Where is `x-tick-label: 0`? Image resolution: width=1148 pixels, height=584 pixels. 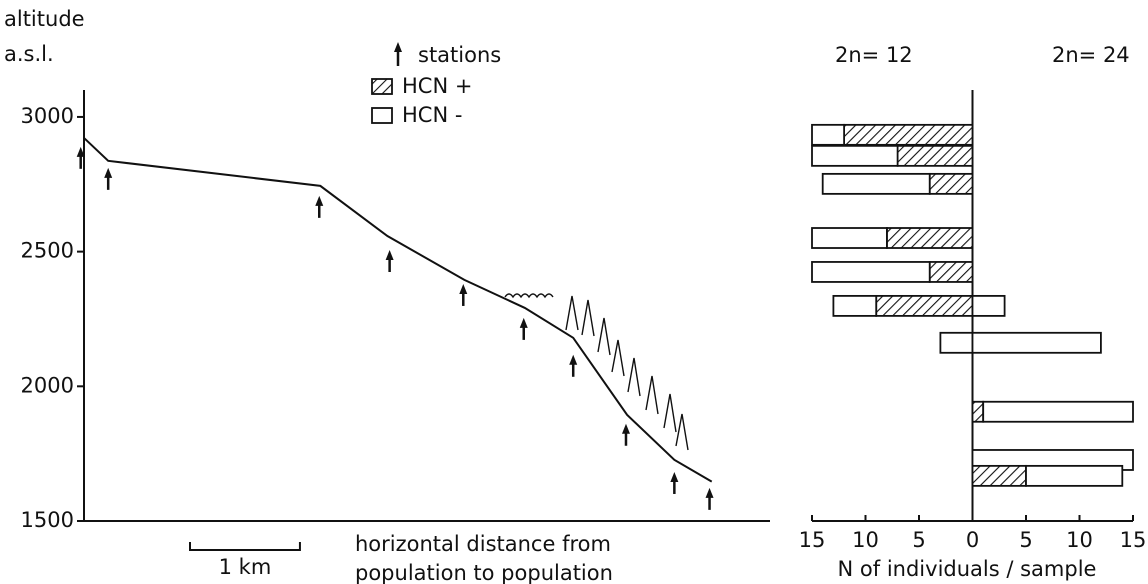
x-tick-label: 0 is located at coordinates (972, 540).